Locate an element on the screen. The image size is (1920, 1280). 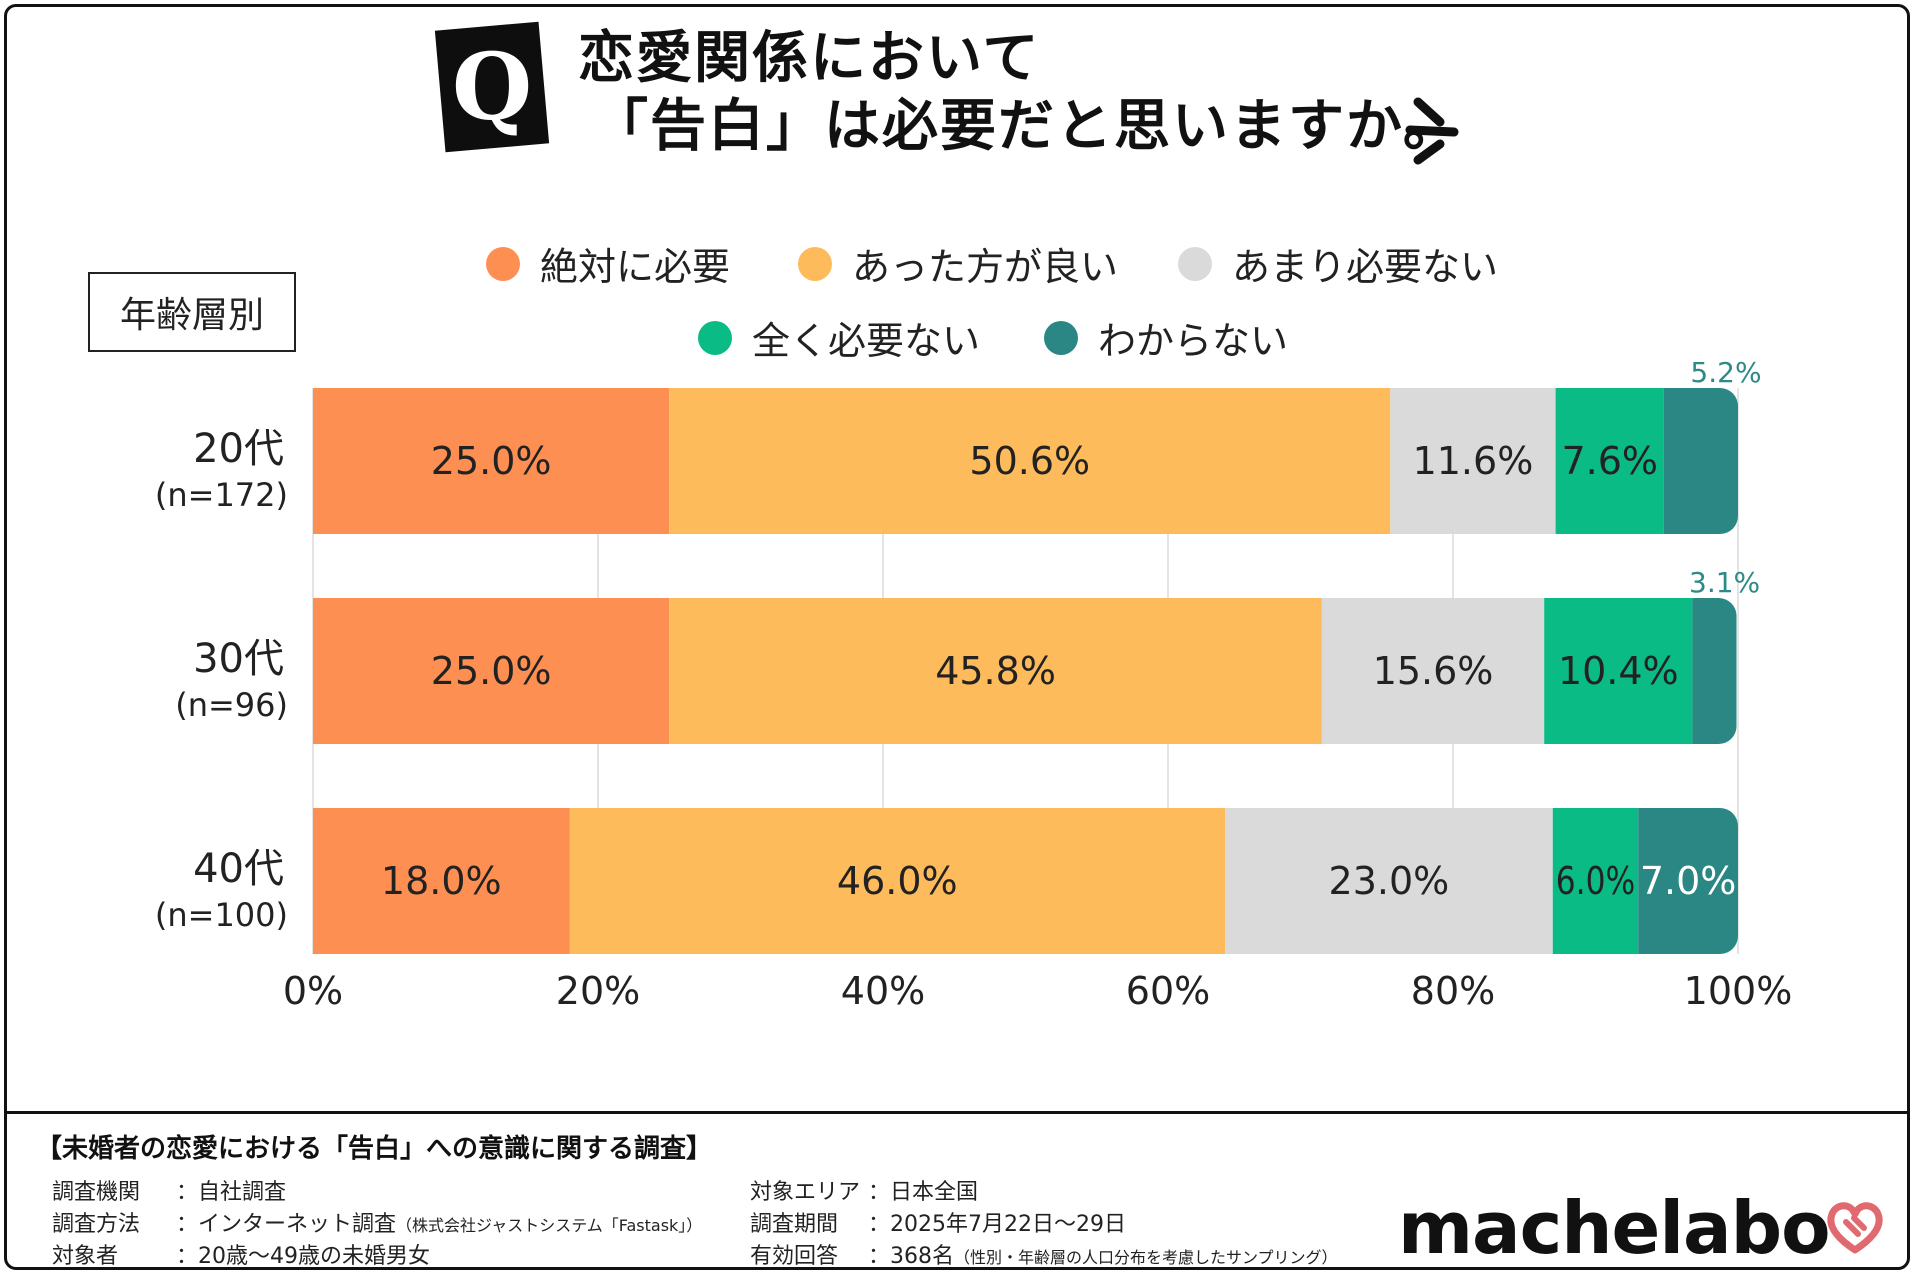
legend-item-better-to-have: あった方が良い is located at coordinates (958, 263).